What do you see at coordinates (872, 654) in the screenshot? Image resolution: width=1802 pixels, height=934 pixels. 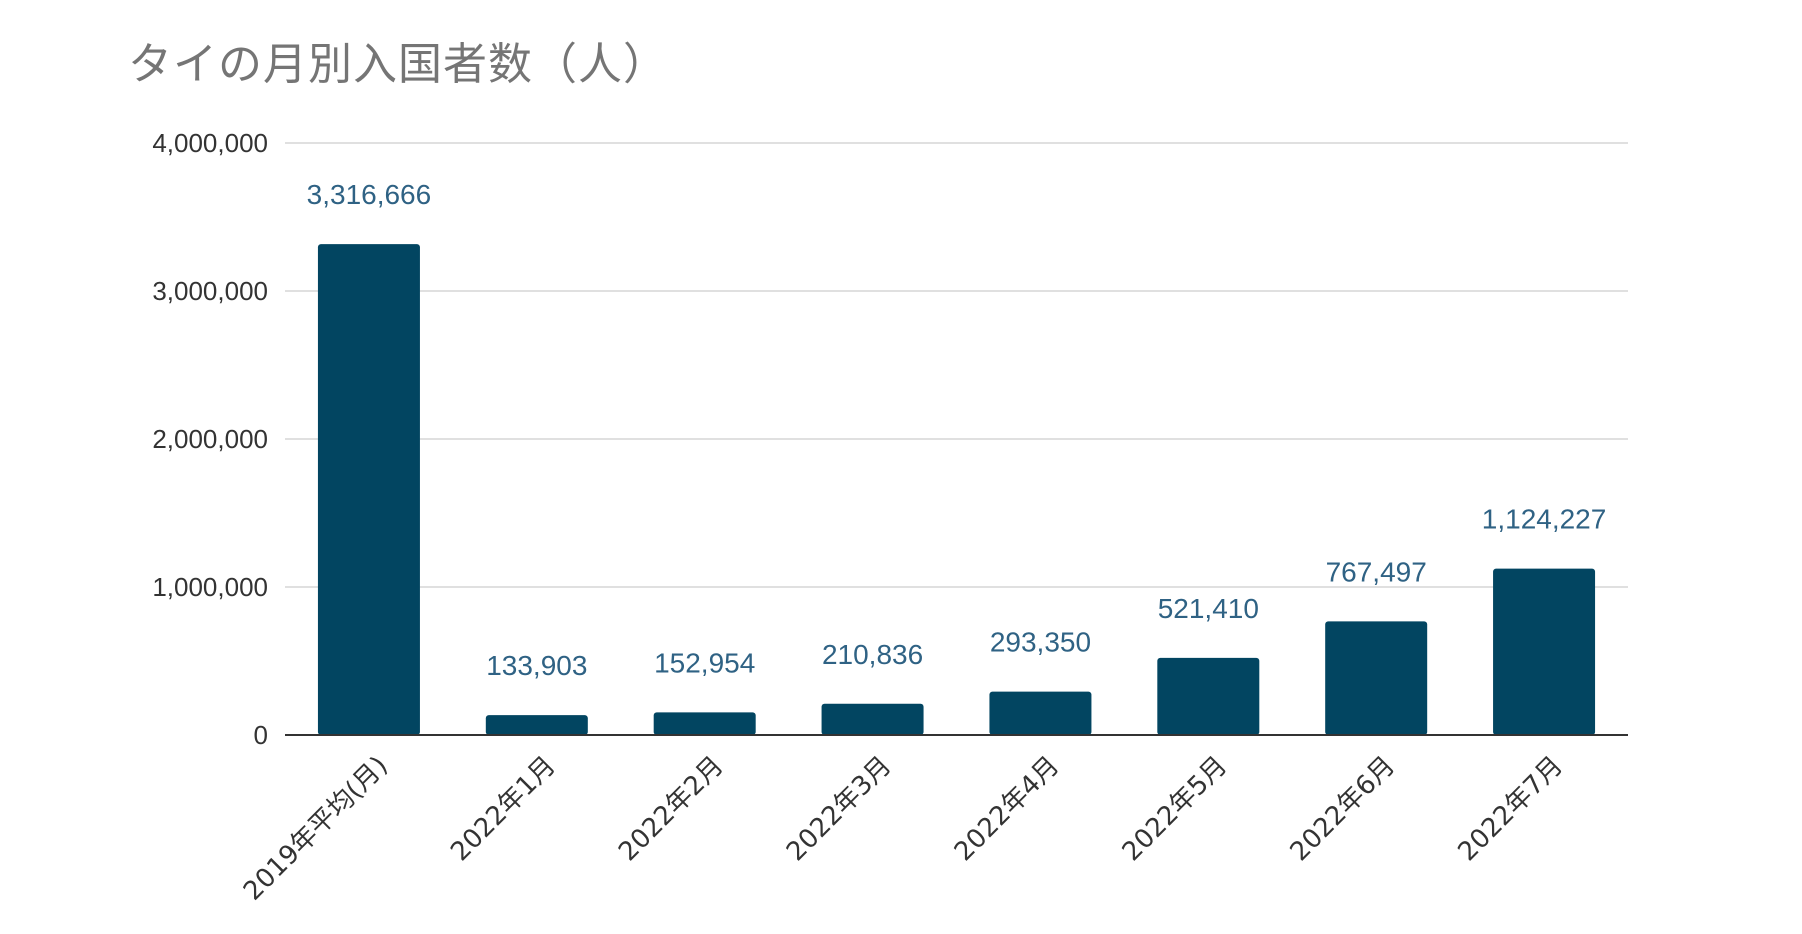 I see `data-label: 210,836` at bounding box center [872, 654].